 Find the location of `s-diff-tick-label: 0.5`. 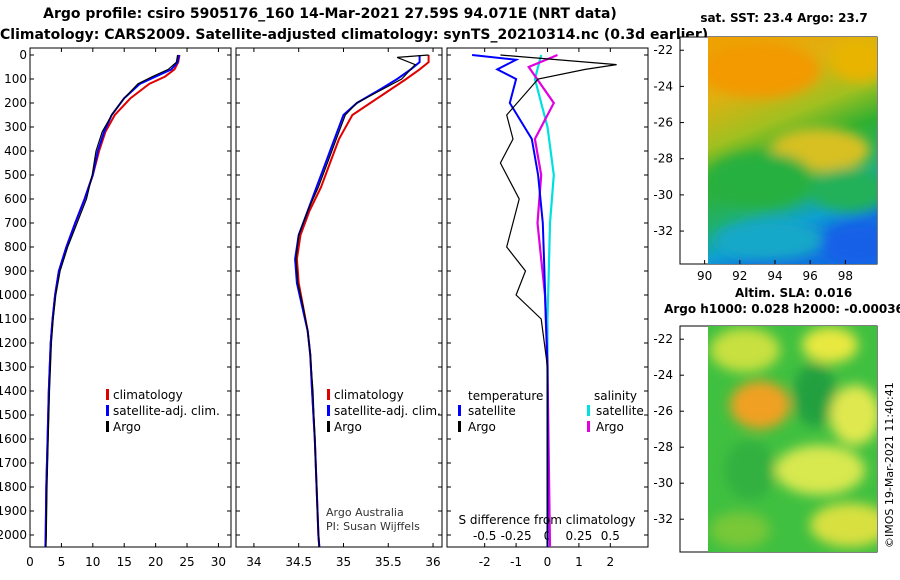

s-diff-tick-label: 0.5 is located at coordinates (610, 536).